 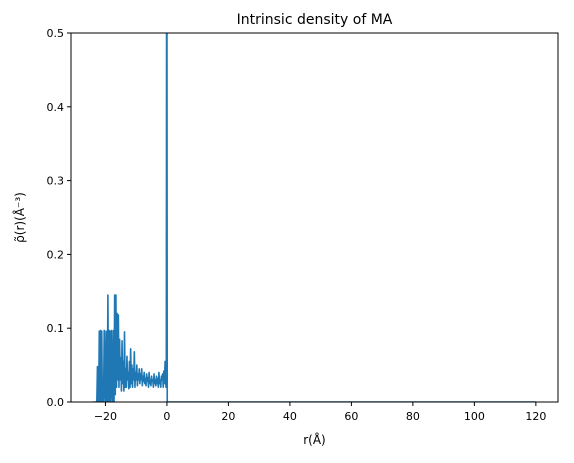 What do you see at coordinates (413, 416) in the screenshot?
I see `x-tick-label: 80` at bounding box center [413, 416].